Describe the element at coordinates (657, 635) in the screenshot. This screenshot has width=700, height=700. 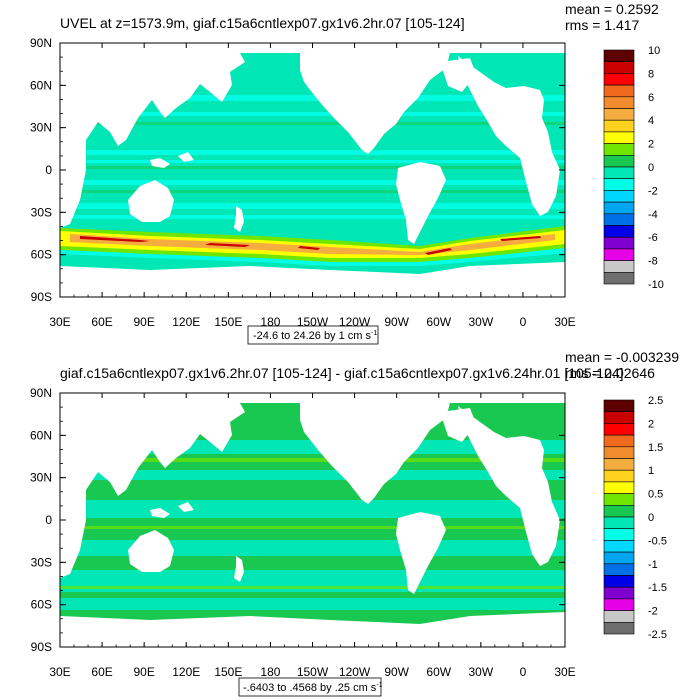
I see `colorbar-label: -2.5` at that location.